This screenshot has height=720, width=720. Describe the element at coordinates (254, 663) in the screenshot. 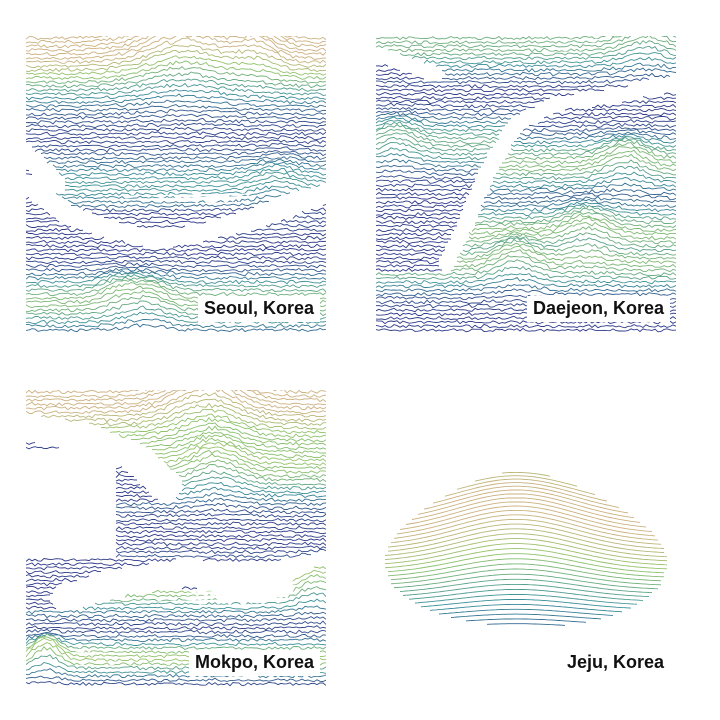

I see `panel-label-mokpo: Mokpo, Korea` at that location.